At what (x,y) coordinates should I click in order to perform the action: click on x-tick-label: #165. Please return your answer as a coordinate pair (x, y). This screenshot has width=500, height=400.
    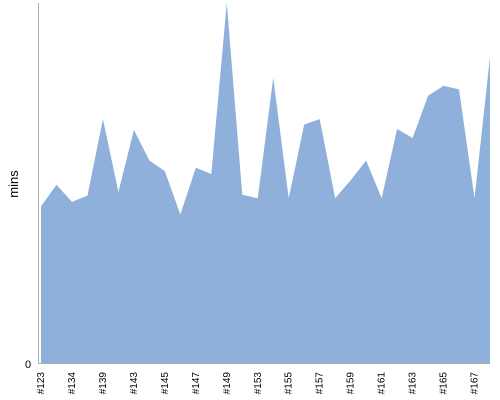
    Looking at the image, I should click on (444, 383).